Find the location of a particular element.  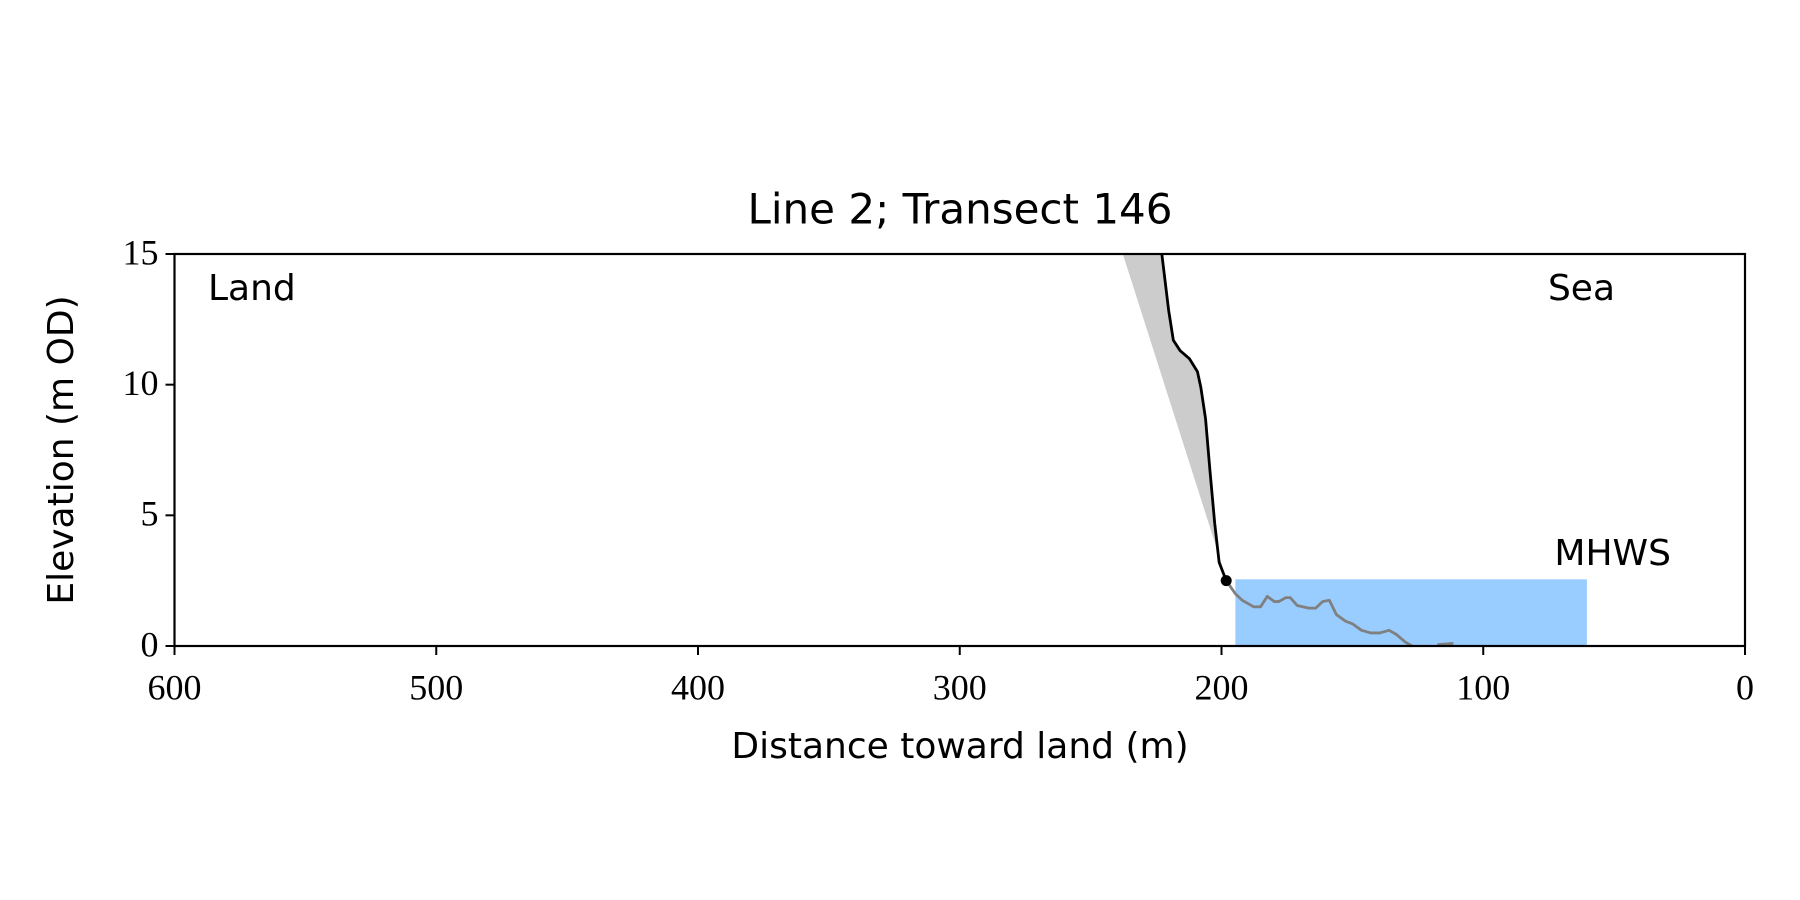

x-tick-label: 100 is located at coordinates (1483, 687).